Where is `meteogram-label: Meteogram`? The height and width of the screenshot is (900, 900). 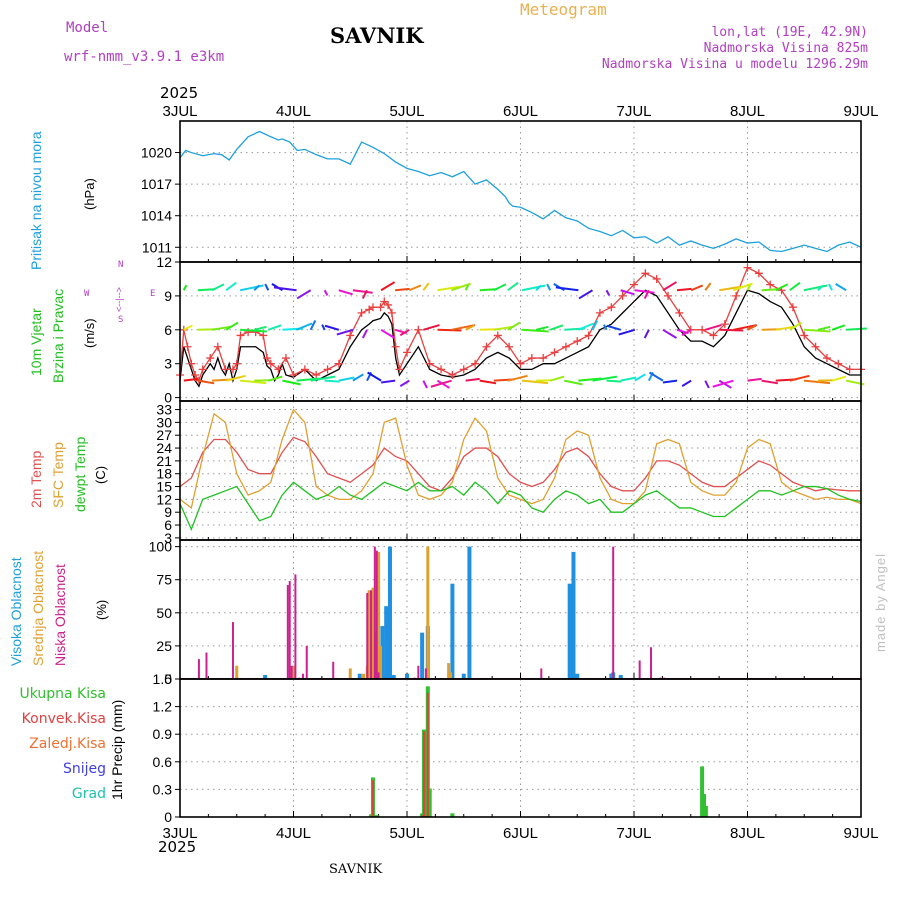 meteogram-label: Meteogram is located at coordinates (563, 9).